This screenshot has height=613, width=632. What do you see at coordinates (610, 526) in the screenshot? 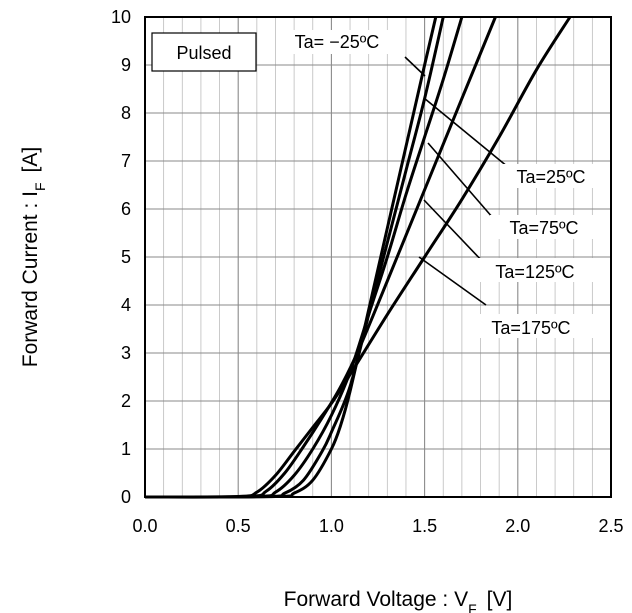
I see `x-tick-label: 2.5` at bounding box center [610, 526].